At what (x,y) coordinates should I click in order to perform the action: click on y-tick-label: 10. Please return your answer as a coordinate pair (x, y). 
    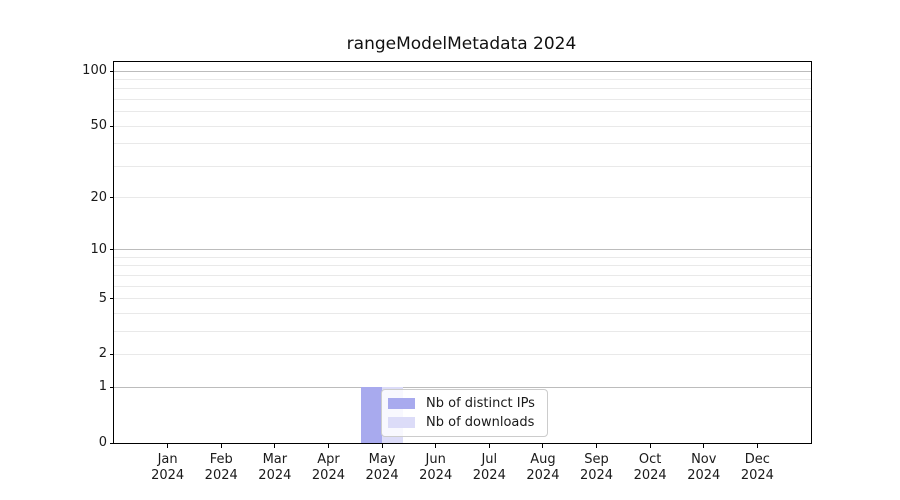
    Looking at the image, I should click on (98, 249).